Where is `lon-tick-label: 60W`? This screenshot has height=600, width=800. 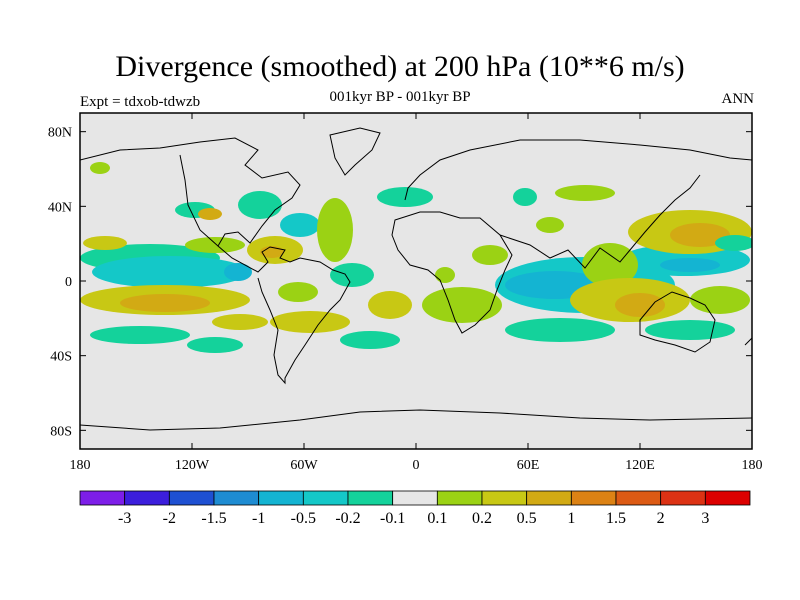
lon-tick-label: 60W is located at coordinates (304, 465).